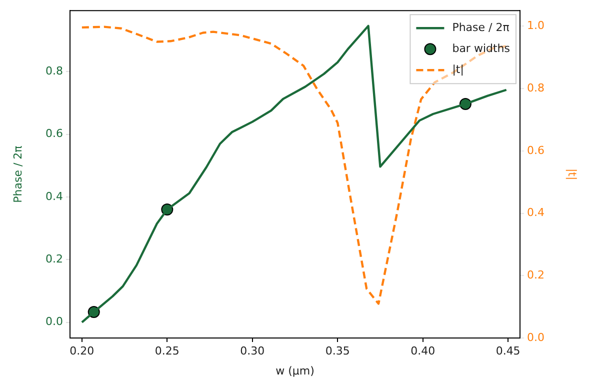 The image size is (590, 390). Describe the element at coordinates (54, 196) in the screenshot. I see `y-tick-label: 0.4` at that location.